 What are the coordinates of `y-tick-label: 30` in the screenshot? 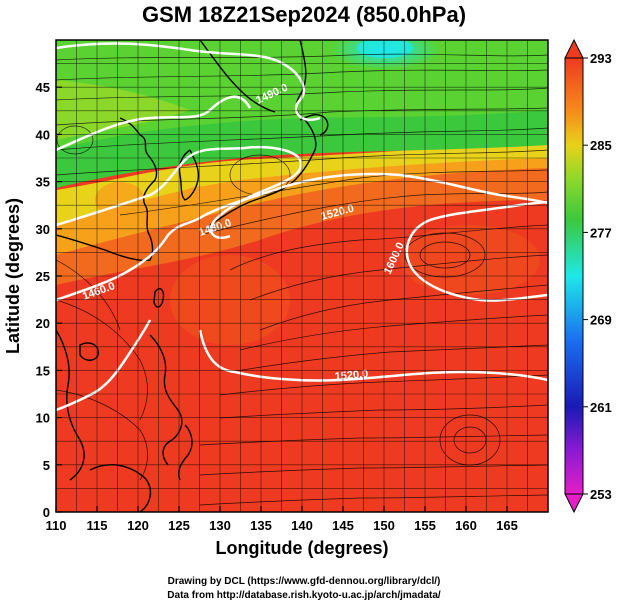 It's located at (43, 229).